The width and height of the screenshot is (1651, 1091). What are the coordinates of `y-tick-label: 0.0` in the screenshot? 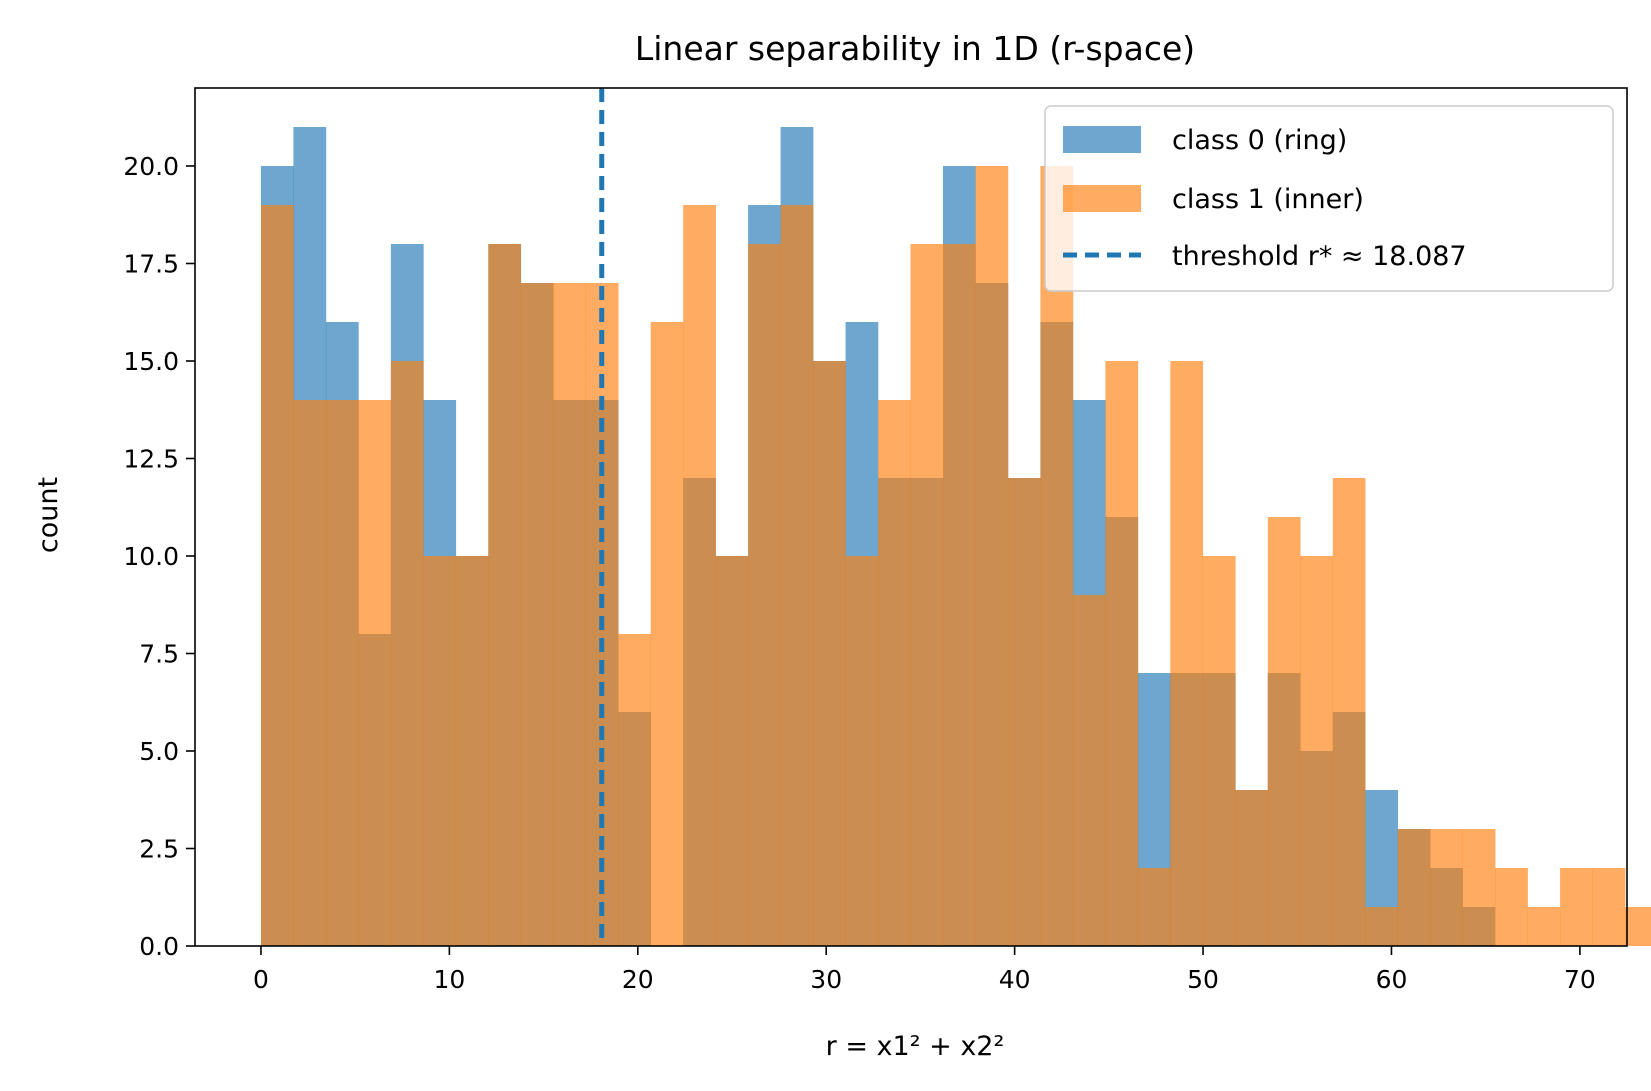 It's located at (159, 946).